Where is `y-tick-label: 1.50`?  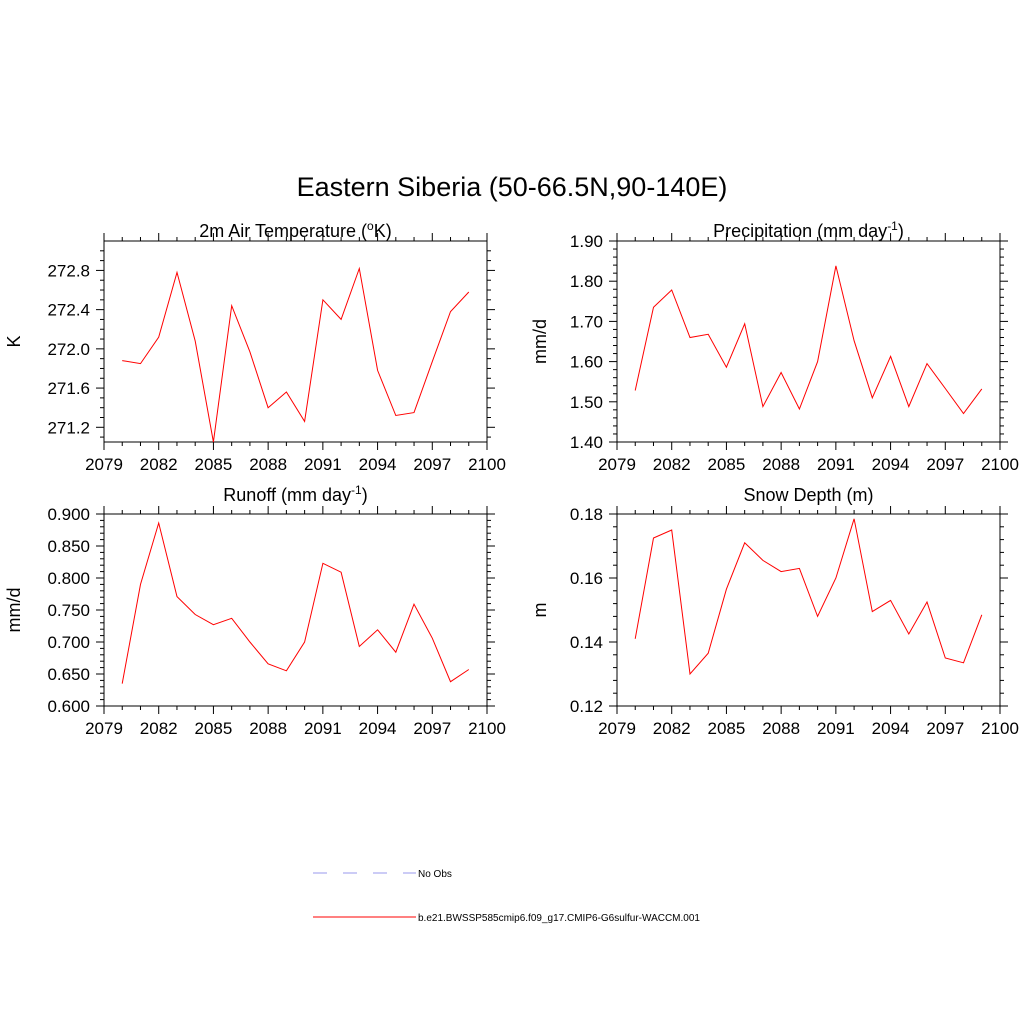 y-tick-label: 1.50 is located at coordinates (586, 402).